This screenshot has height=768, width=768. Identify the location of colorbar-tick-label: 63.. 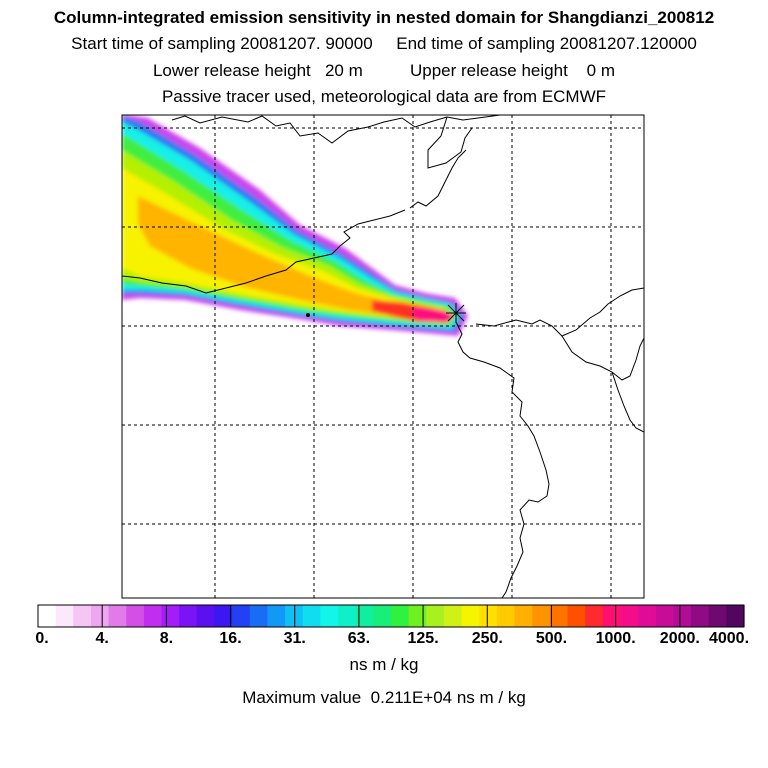
(359, 638).